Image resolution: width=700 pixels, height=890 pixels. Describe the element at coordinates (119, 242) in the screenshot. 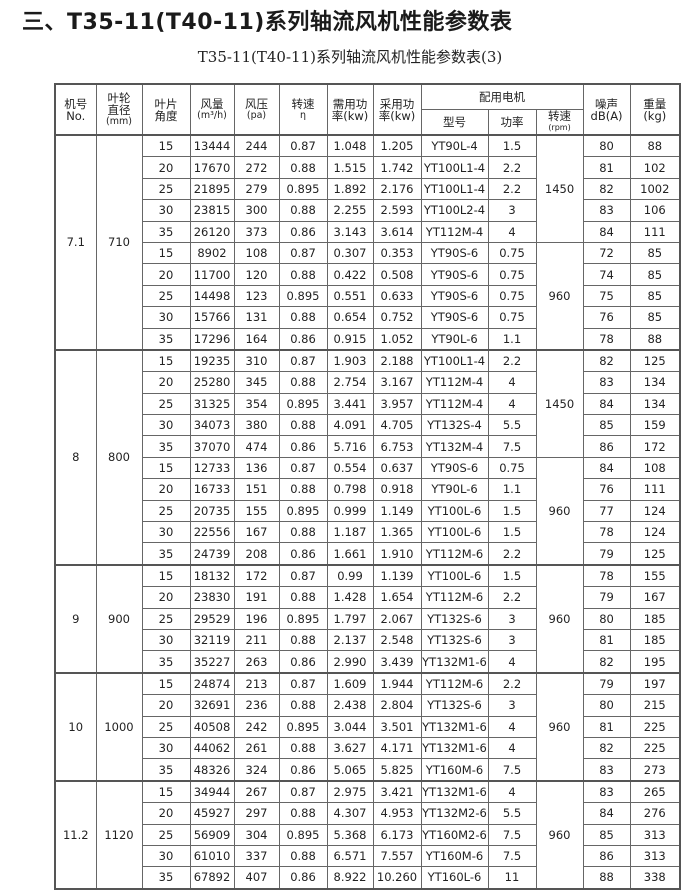

I see `cell-impeller-diameter: 710` at that location.